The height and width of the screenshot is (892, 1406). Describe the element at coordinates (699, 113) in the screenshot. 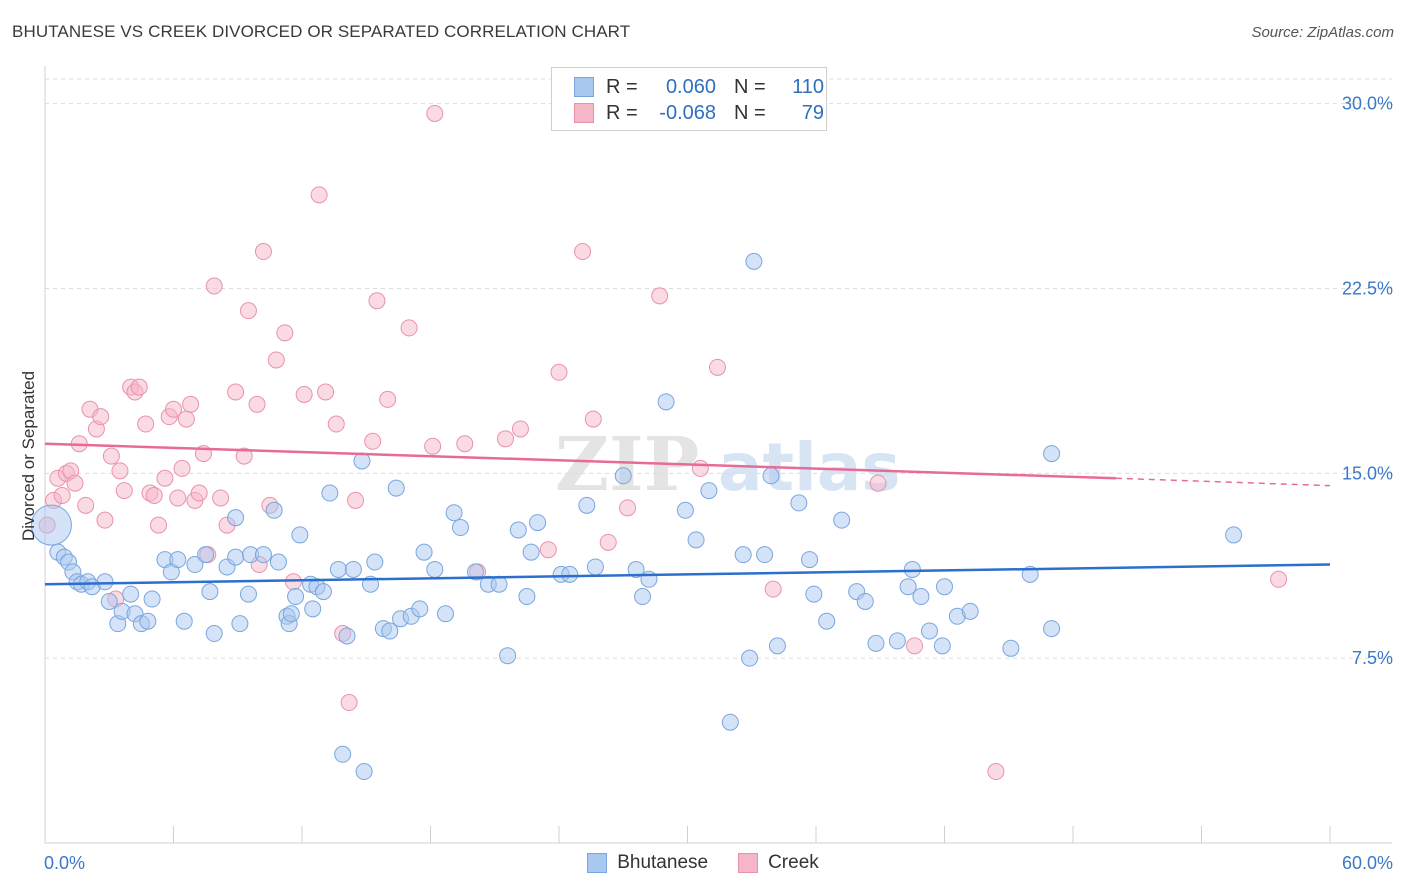

I see `legend-row-creek: R = -0.068 N = 79` at that location.